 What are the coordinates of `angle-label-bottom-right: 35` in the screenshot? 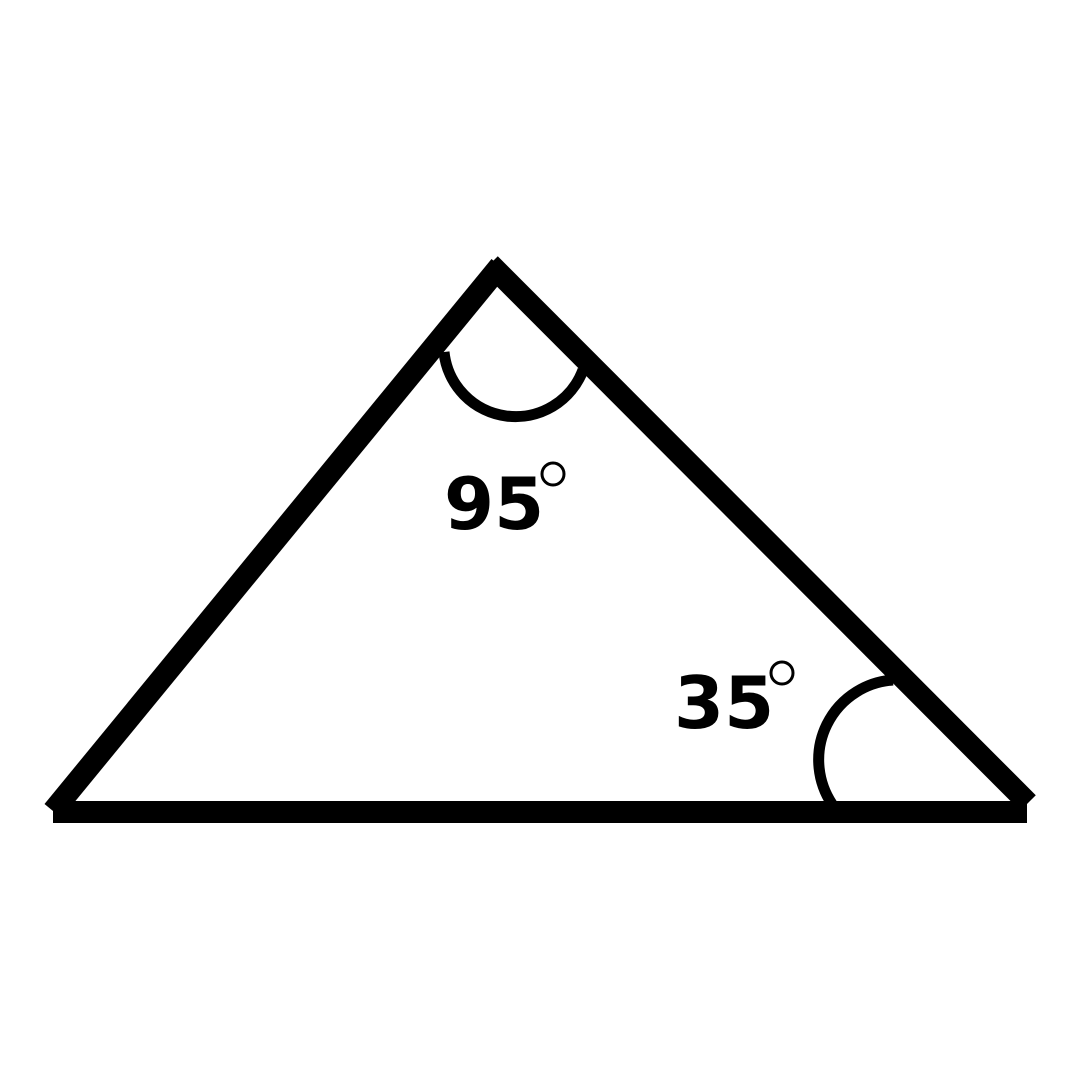 It's located at (724, 703).